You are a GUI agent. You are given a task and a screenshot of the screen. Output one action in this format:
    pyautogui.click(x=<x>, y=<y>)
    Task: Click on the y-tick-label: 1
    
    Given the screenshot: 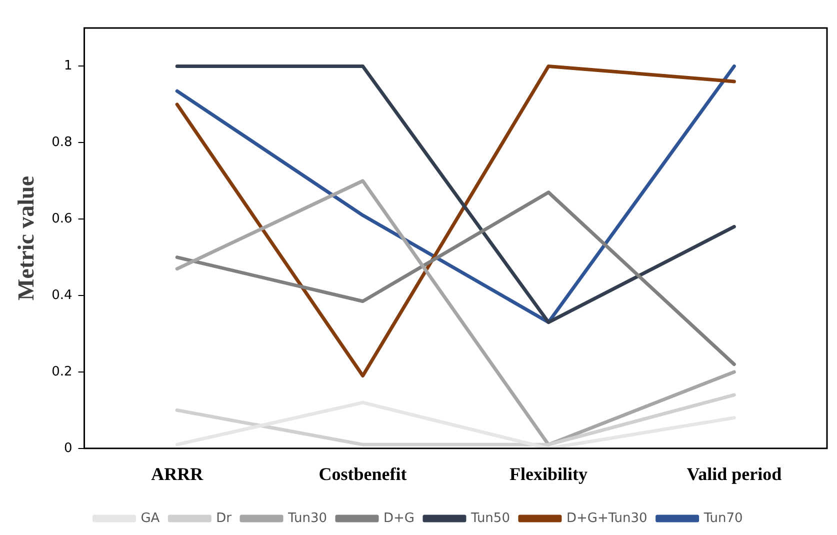 What is the action you would take?
    pyautogui.click(x=68, y=66)
    